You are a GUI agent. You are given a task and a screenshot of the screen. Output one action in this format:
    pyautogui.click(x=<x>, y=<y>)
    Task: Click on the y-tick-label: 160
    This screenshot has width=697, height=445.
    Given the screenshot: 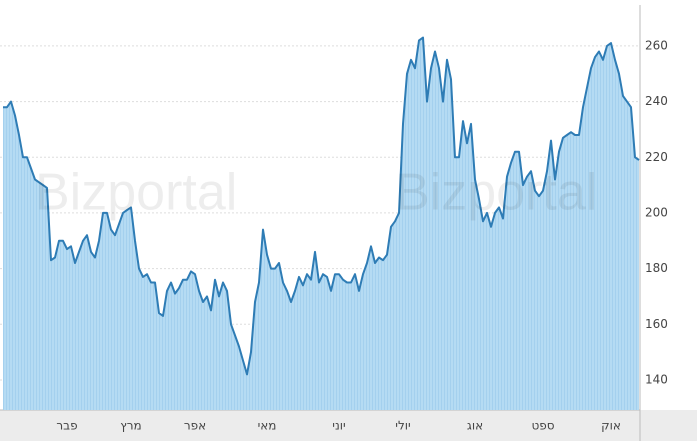 What is the action you would take?
    pyautogui.click(x=656, y=324)
    